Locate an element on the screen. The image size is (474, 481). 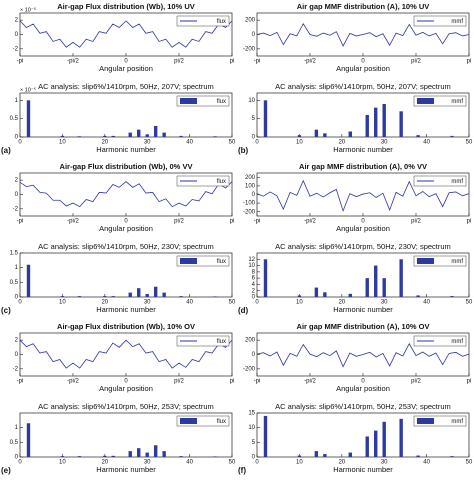
panel-label: (d) is located at coordinates (243, 310).